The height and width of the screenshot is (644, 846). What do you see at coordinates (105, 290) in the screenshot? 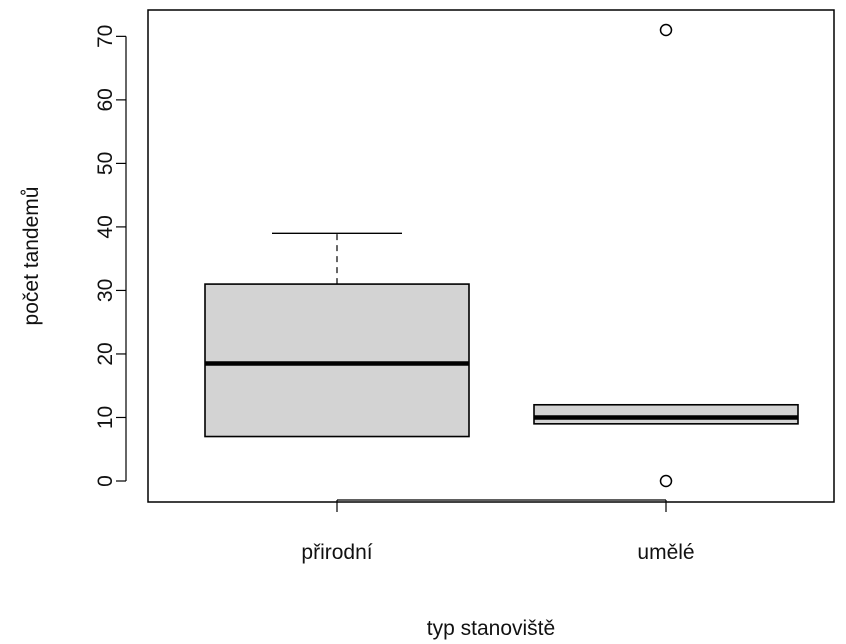
I see `y-tick-label: 30` at bounding box center [105, 290].